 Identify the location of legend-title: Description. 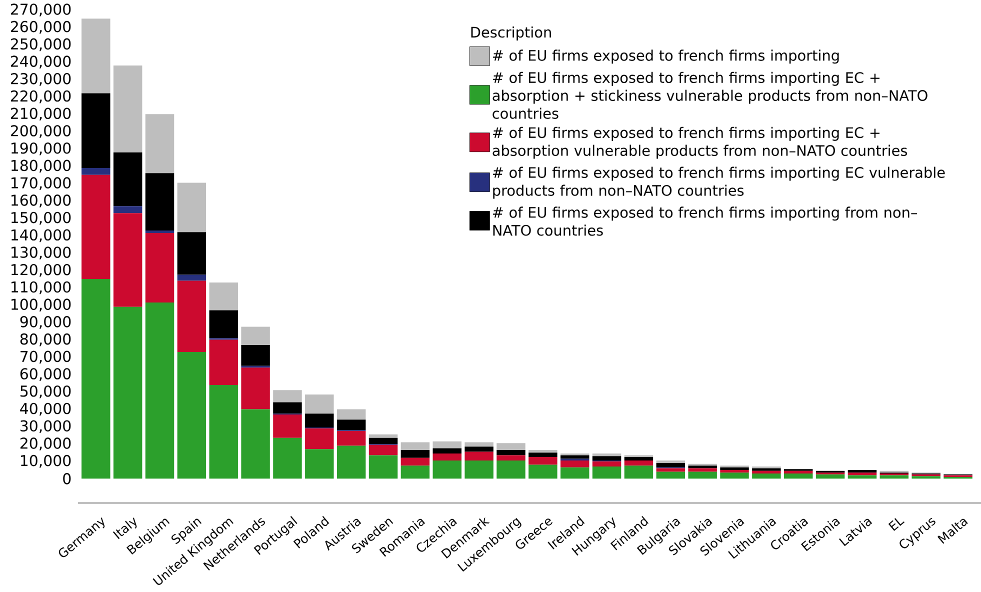
(511, 33).